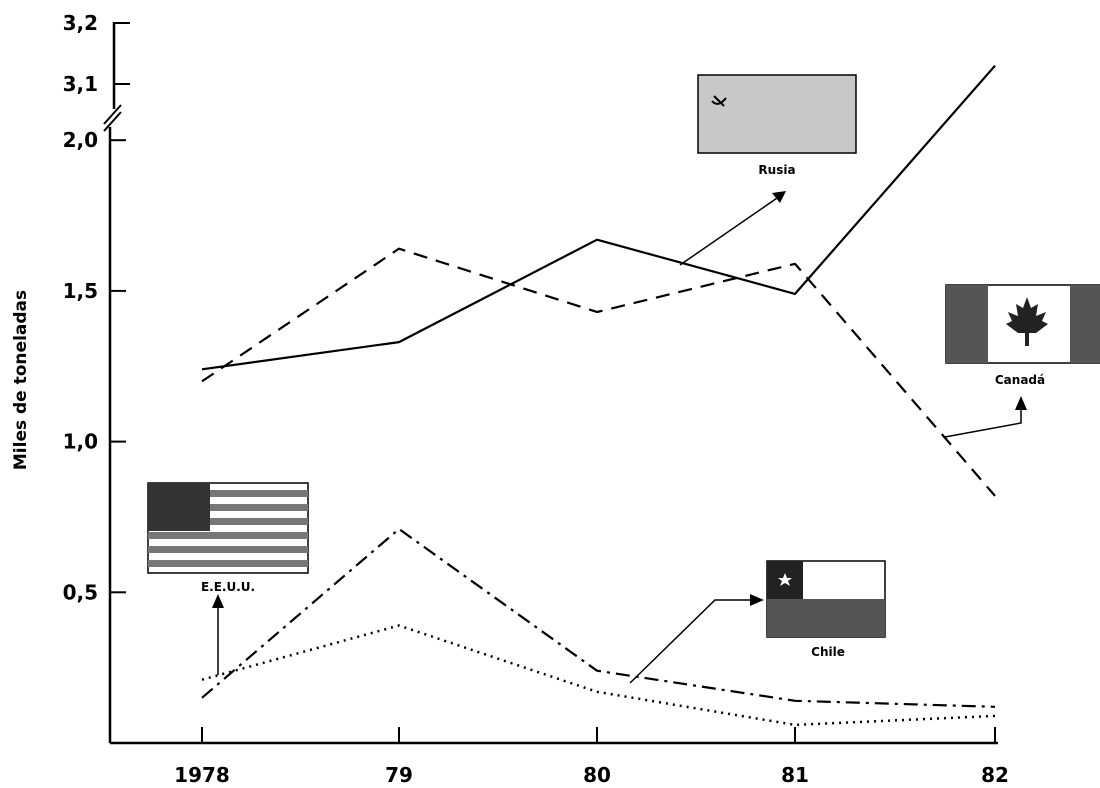 This screenshot has height=788, width=1100. I want to click on x-tick-label: 1978, so click(202, 775).